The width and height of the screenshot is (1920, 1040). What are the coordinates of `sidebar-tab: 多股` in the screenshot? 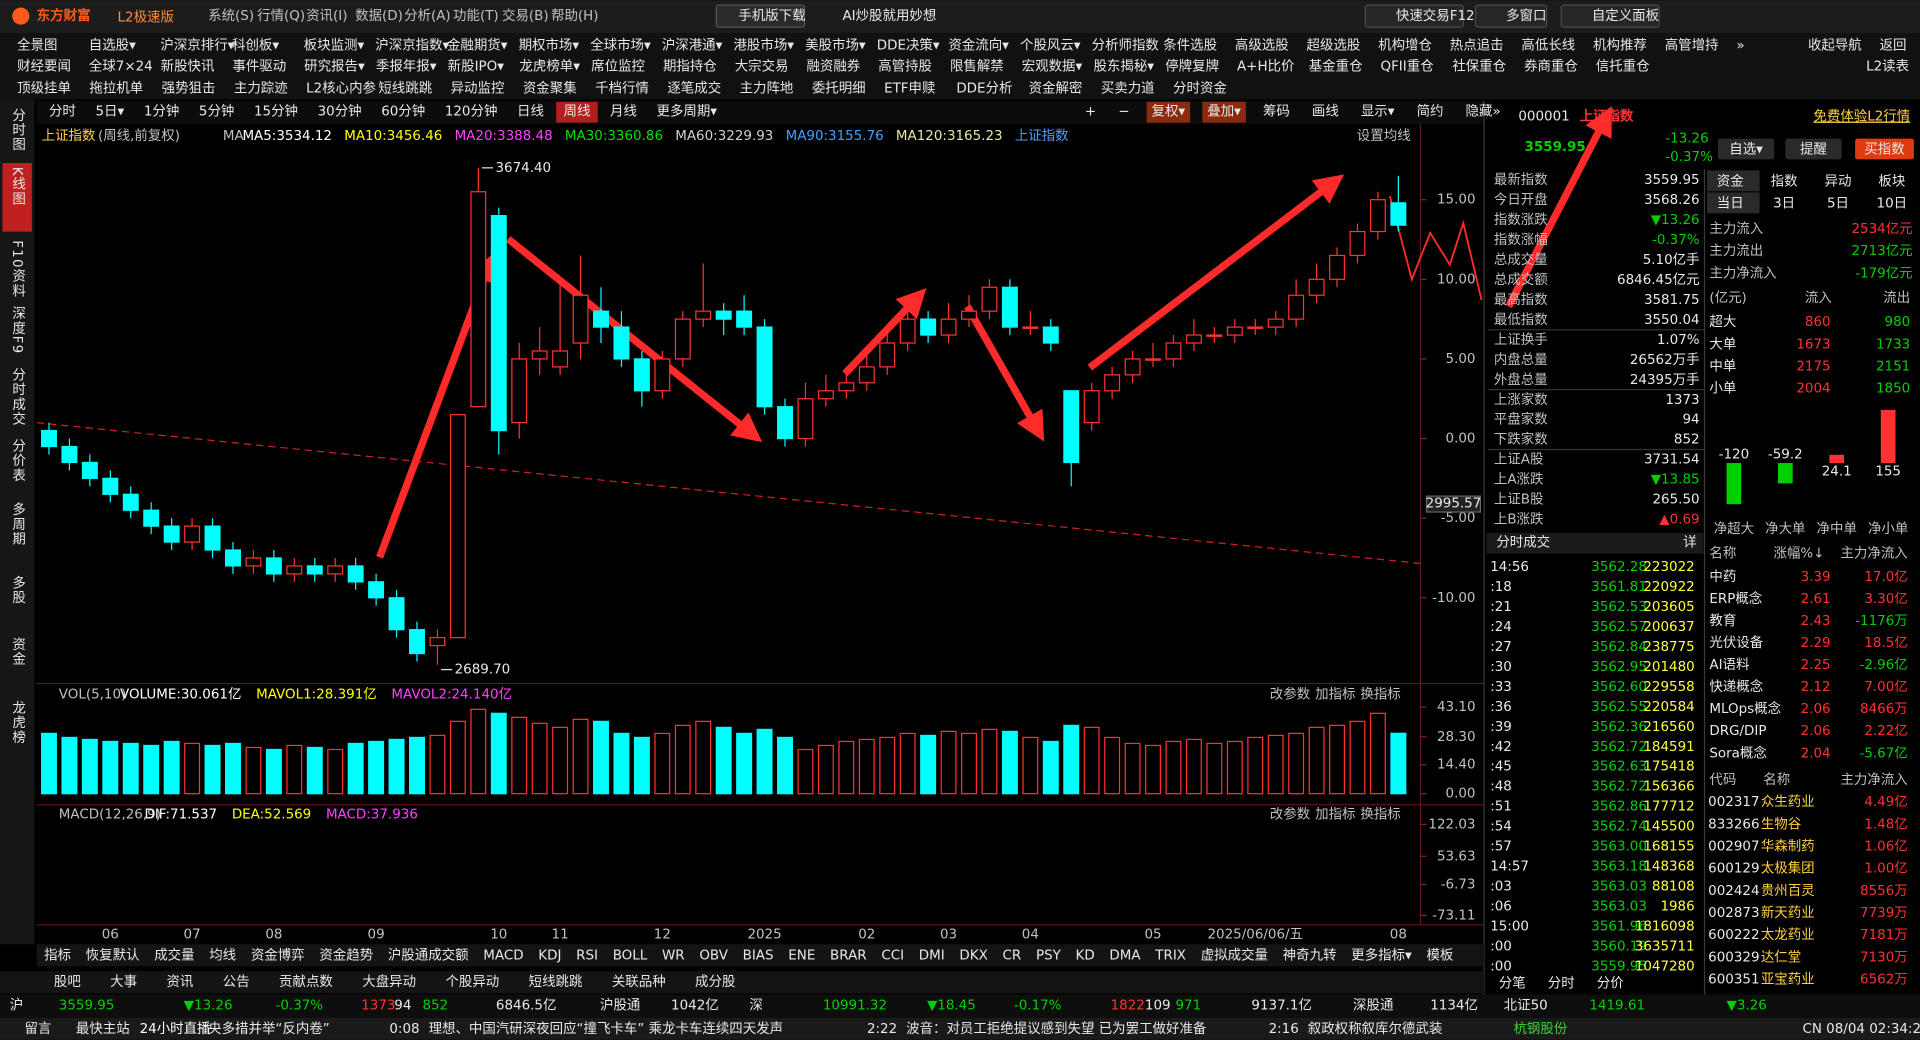 It's located at (17, 590).